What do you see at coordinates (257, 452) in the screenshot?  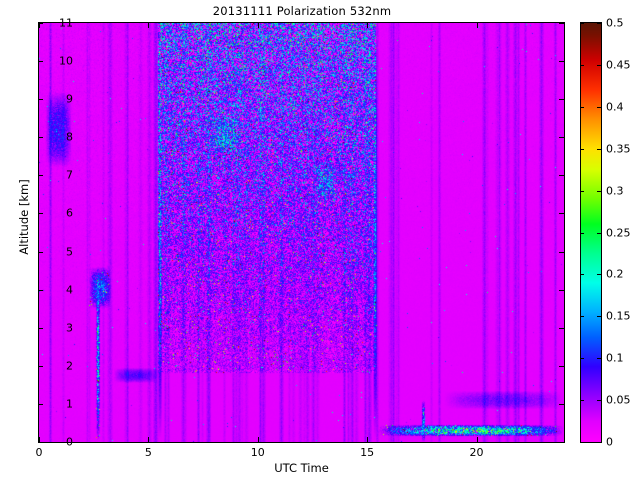 I see `x-tick-label: 10` at bounding box center [257, 452].